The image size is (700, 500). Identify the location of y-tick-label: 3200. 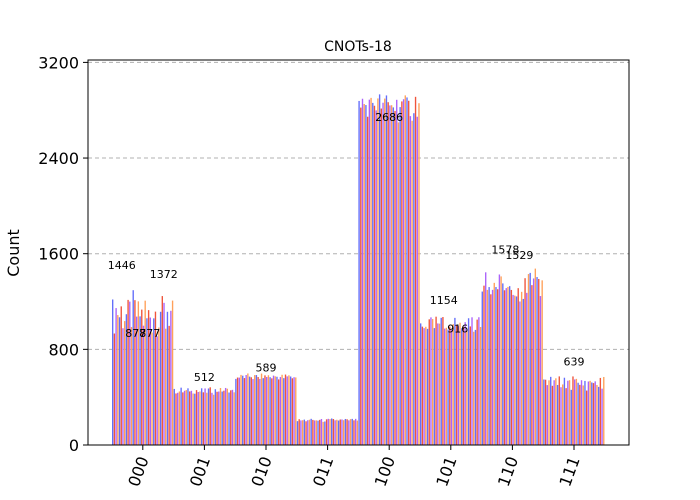
(58, 62).